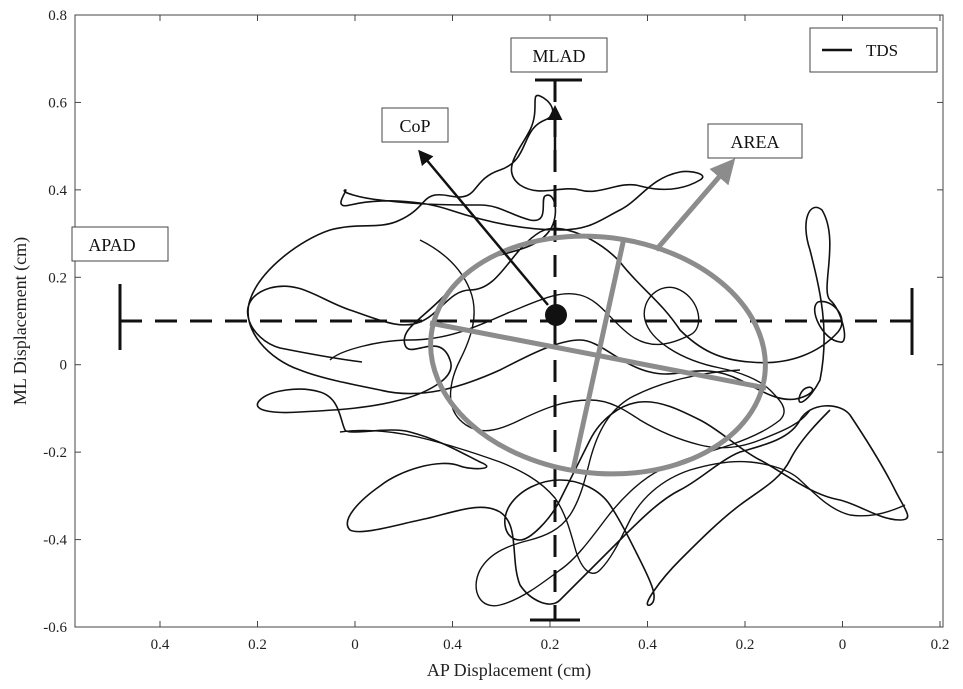 This screenshot has width=963, height=689. What do you see at coordinates (882, 50) in the screenshot?
I see `legend-label-tds: TDS` at bounding box center [882, 50].